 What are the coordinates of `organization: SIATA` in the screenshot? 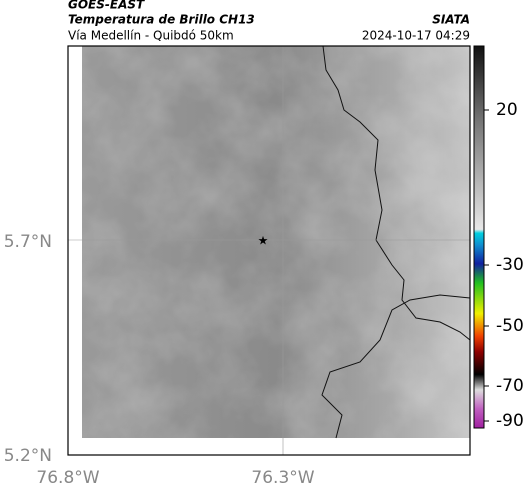 It's located at (451, 20).